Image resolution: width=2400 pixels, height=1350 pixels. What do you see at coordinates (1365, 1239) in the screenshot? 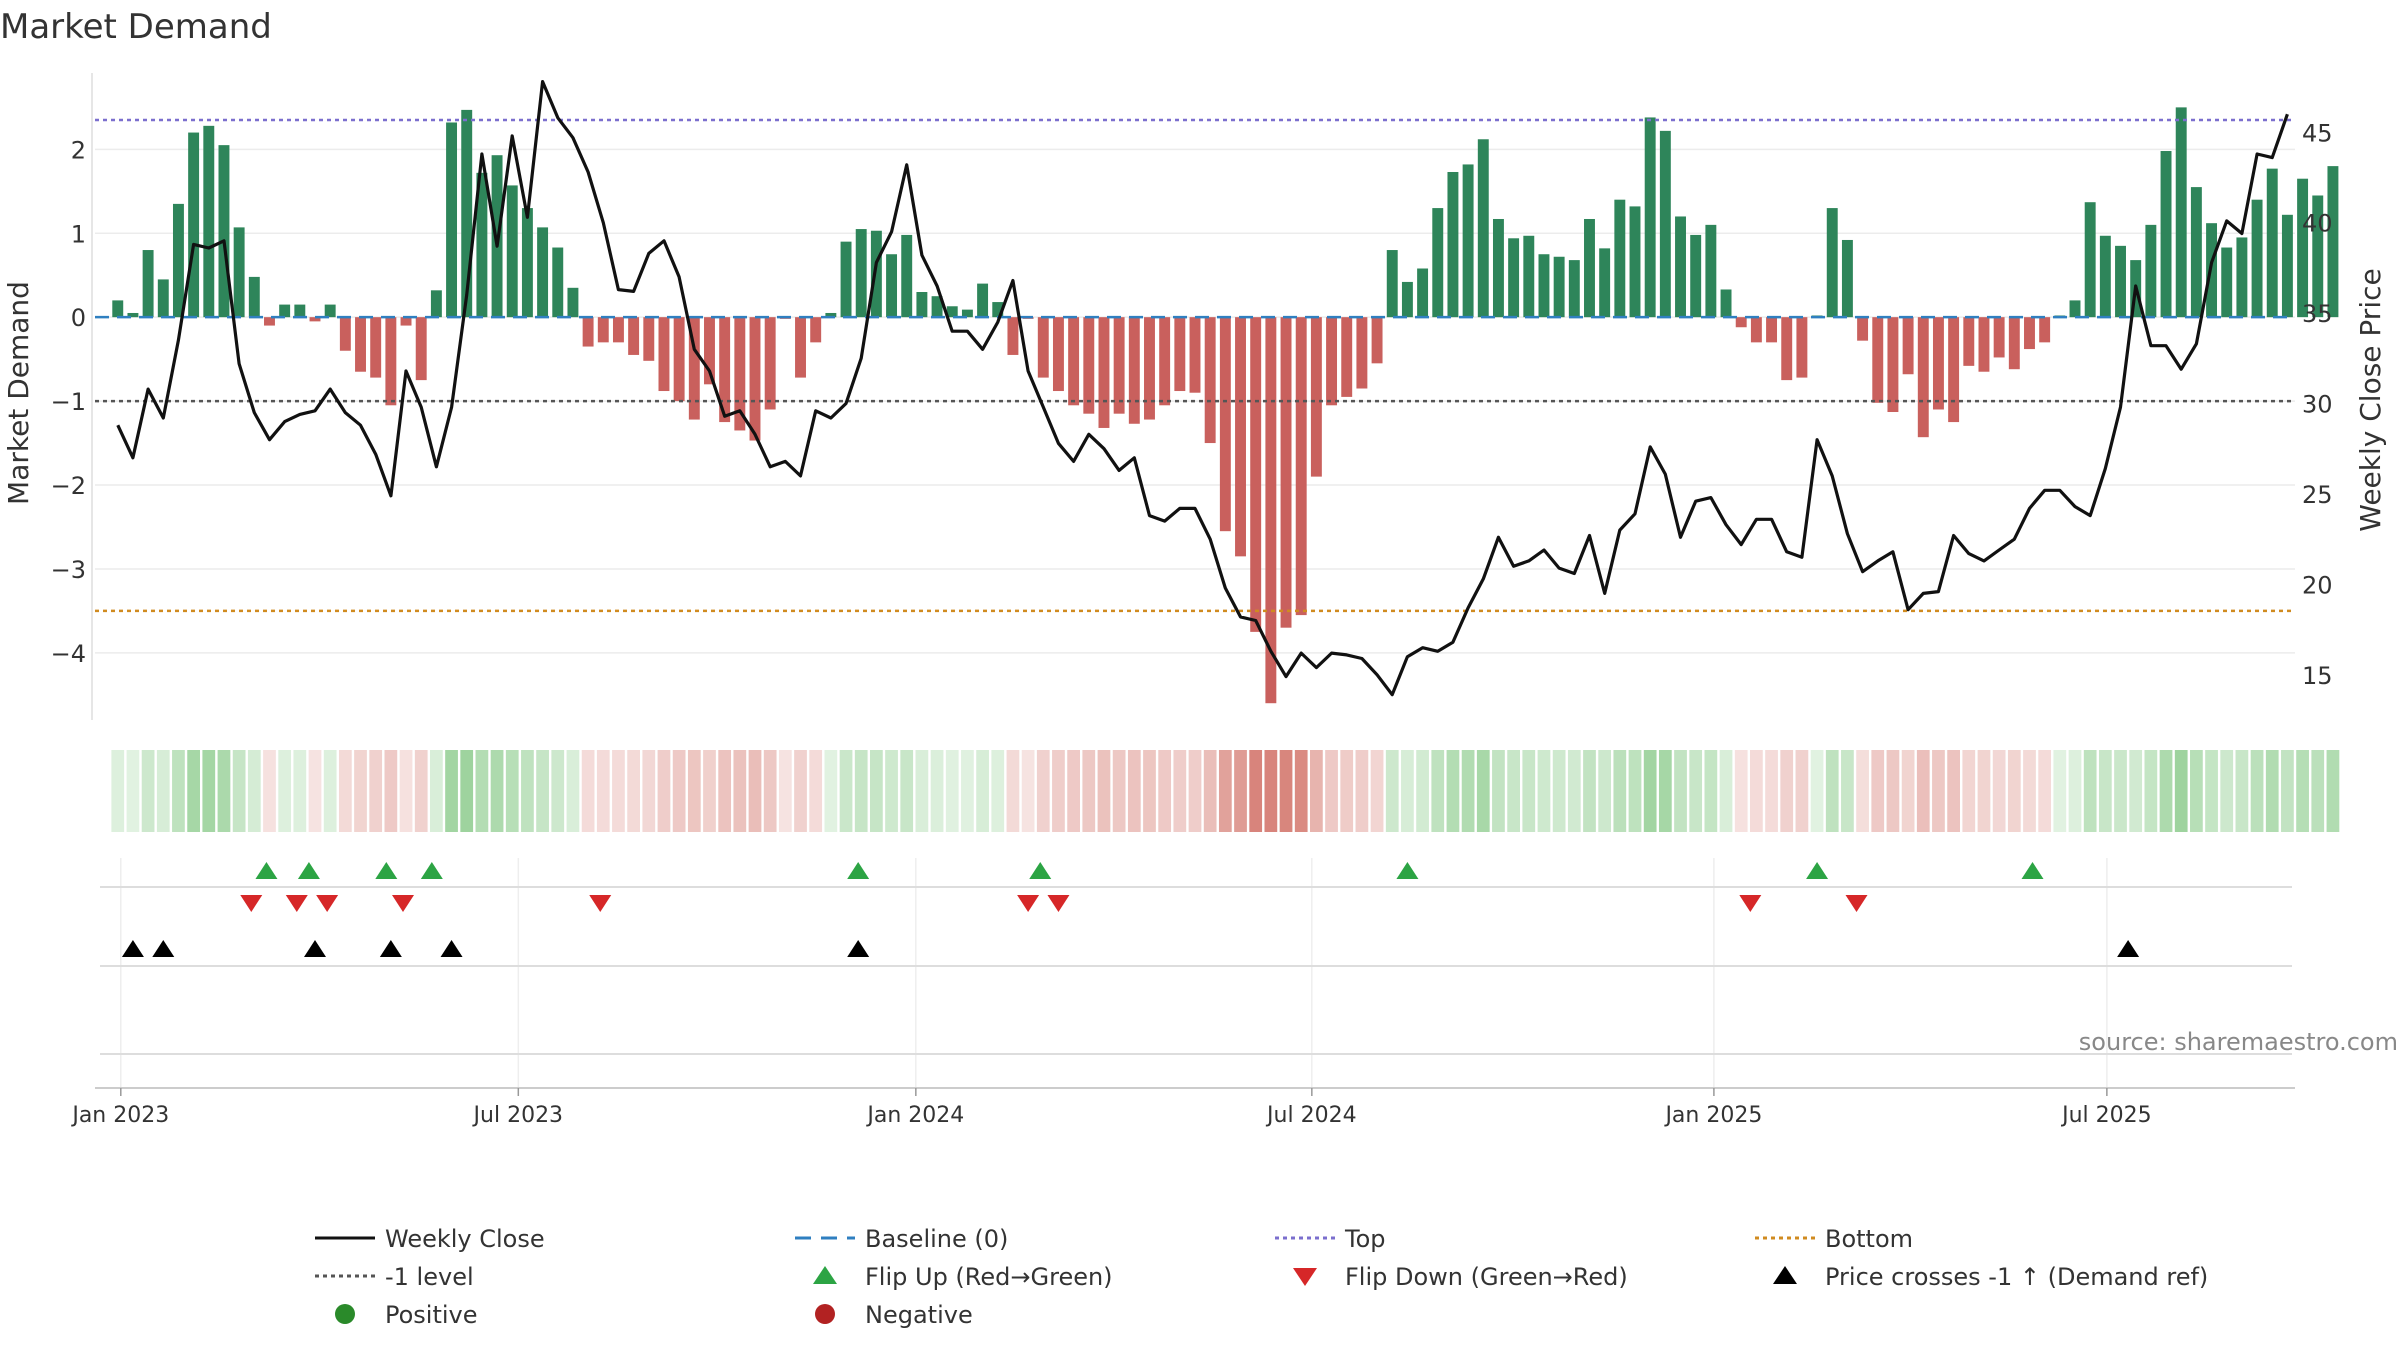
I see `legend-label: Top` at bounding box center [1365, 1239].